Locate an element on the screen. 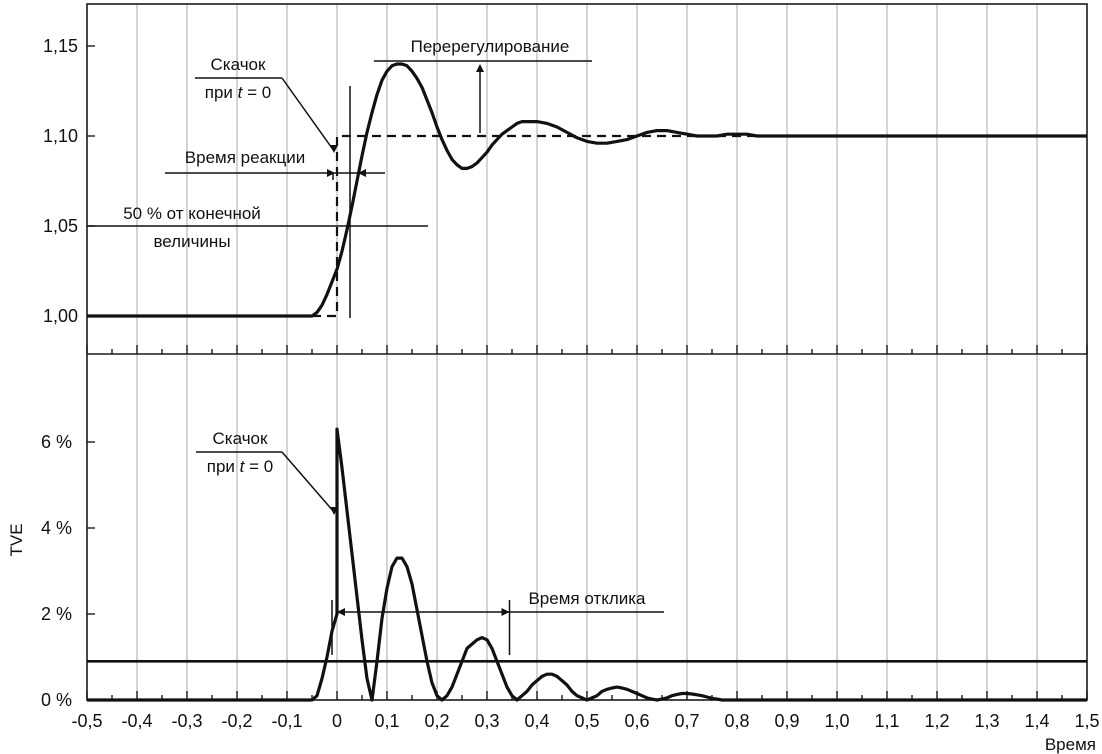  x-tick-label: -0,4 is located at coordinates (136, 721).